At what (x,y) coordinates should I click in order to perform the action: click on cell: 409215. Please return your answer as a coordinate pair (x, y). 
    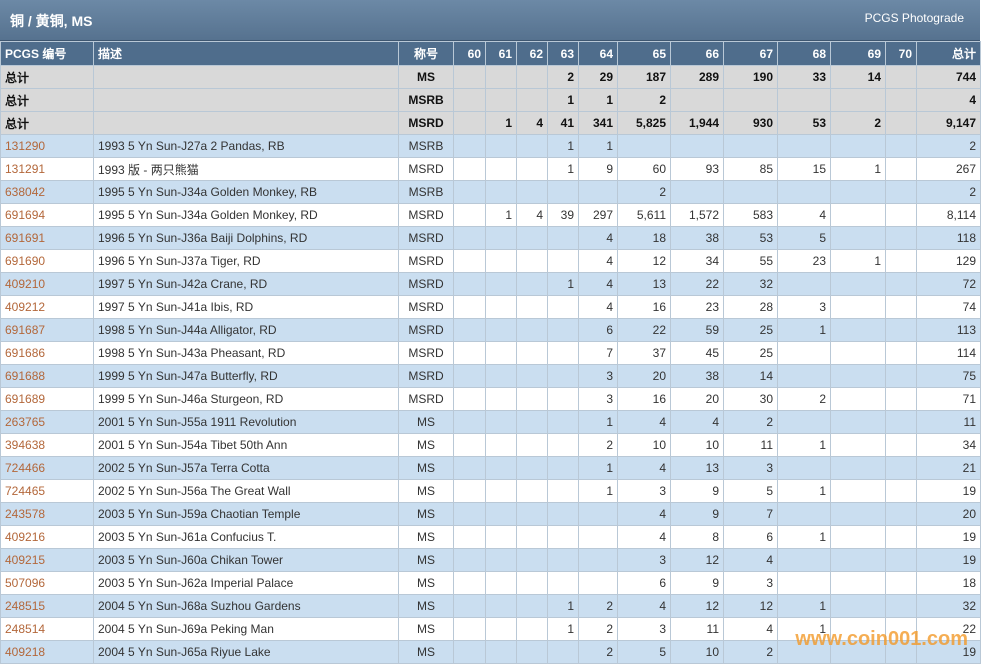
    Looking at the image, I should click on (47, 560).